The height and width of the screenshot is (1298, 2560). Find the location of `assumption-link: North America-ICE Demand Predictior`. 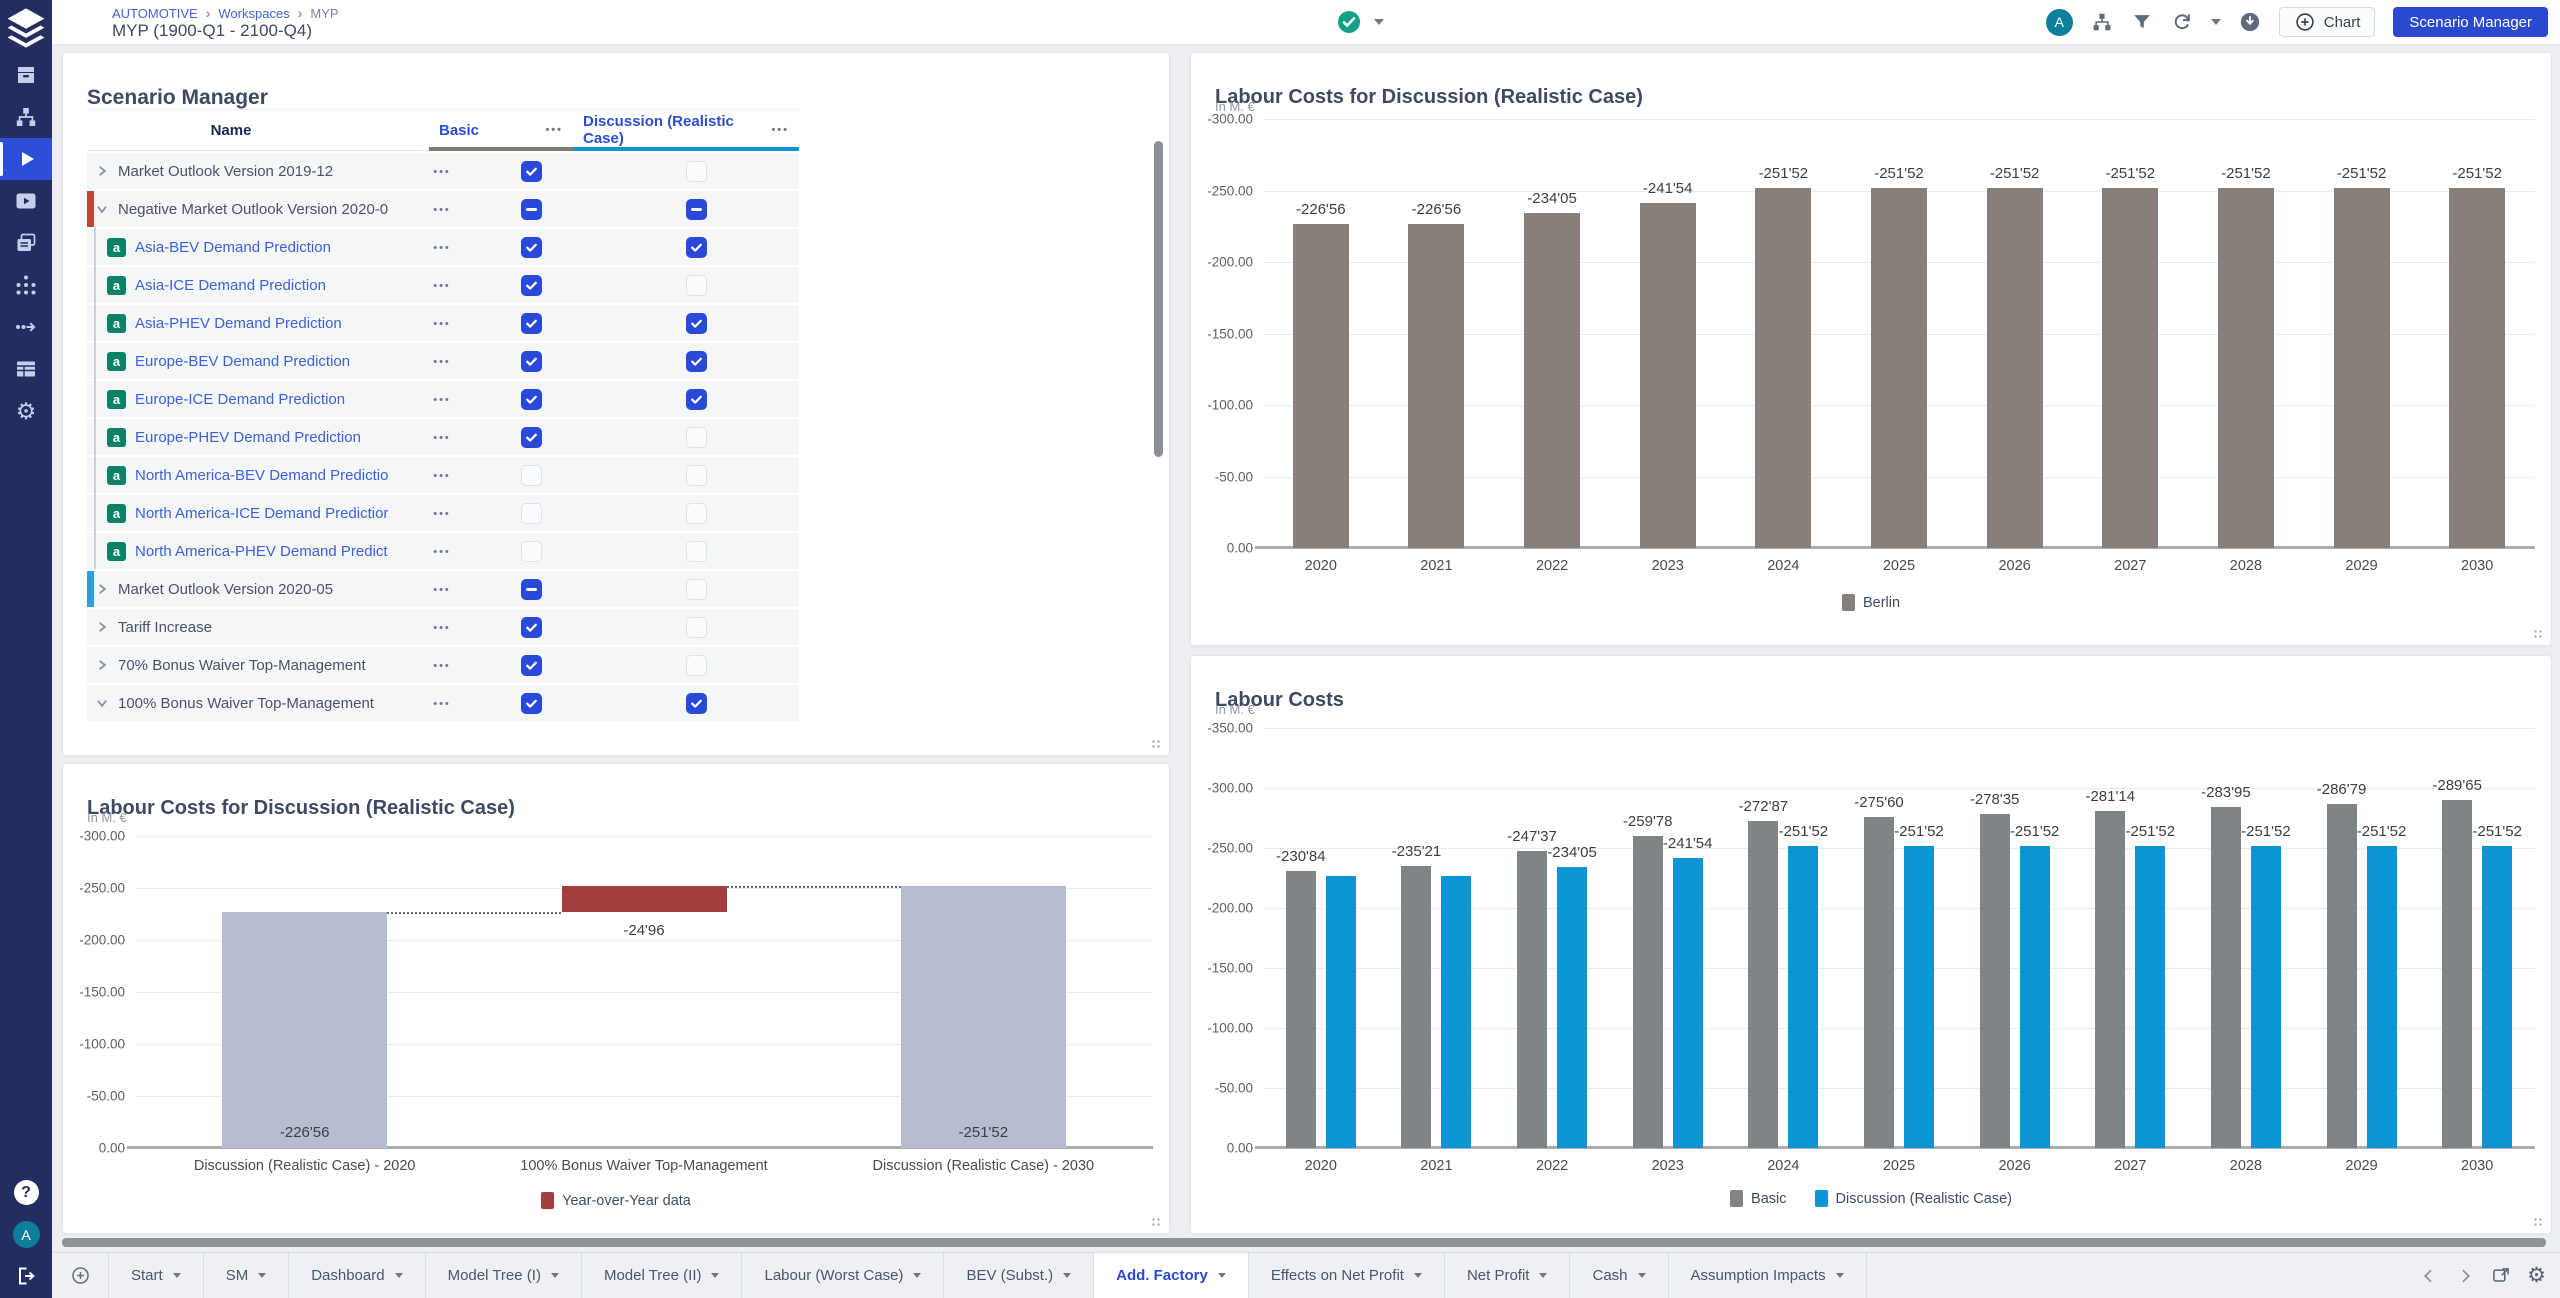

assumption-link: North America-ICE Demand Predictior is located at coordinates (262, 513).